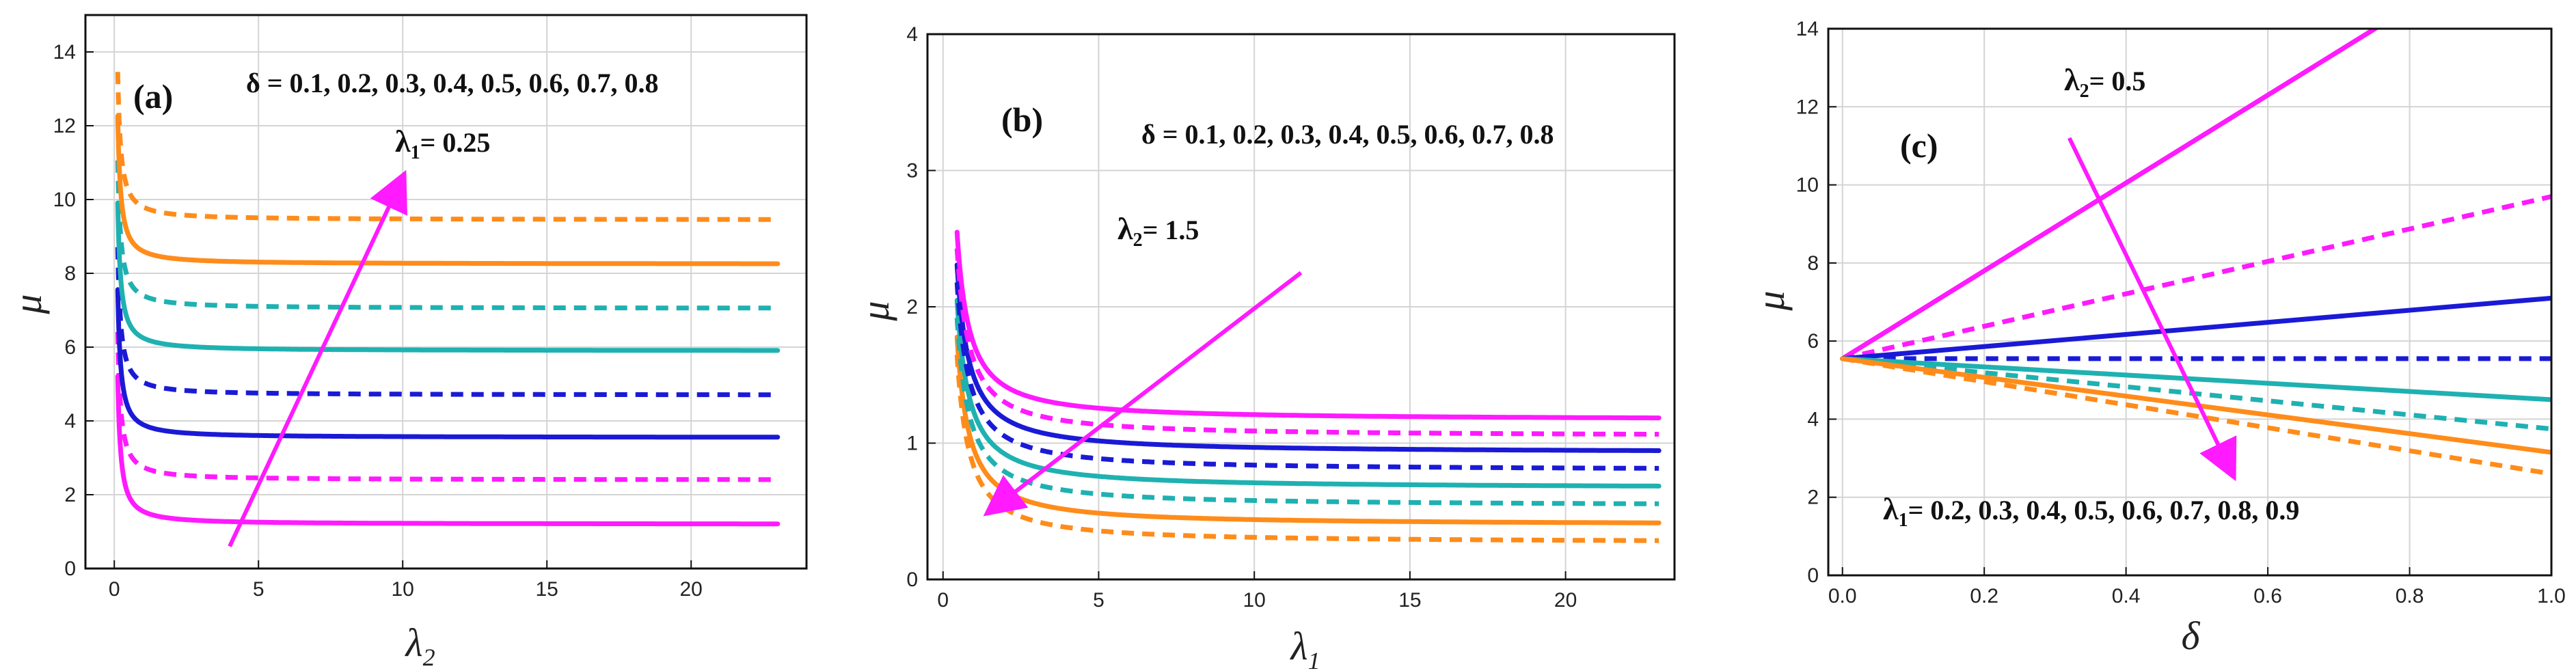 This screenshot has width=2576, height=671. What do you see at coordinates (875, 311) in the screenshot?
I see `panel-b-ylabel: μ` at bounding box center [875, 311].